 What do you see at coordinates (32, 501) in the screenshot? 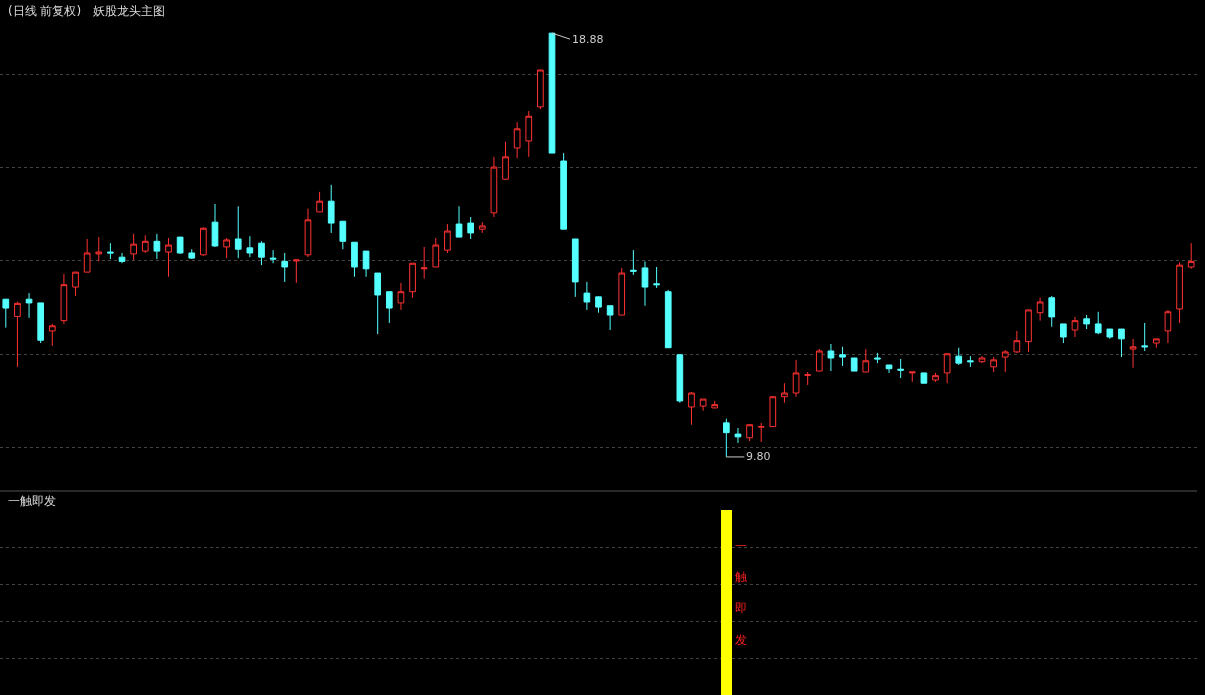
I see `chart-title: 一触即发` at bounding box center [32, 501].